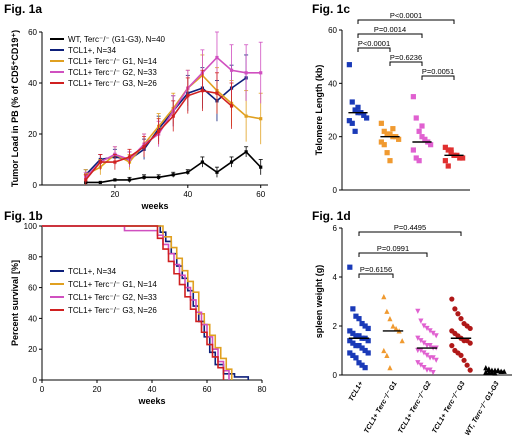 The width and height of the screenshot is (520, 445). I want to click on significance-label: P=0.0014, so click(390, 29).